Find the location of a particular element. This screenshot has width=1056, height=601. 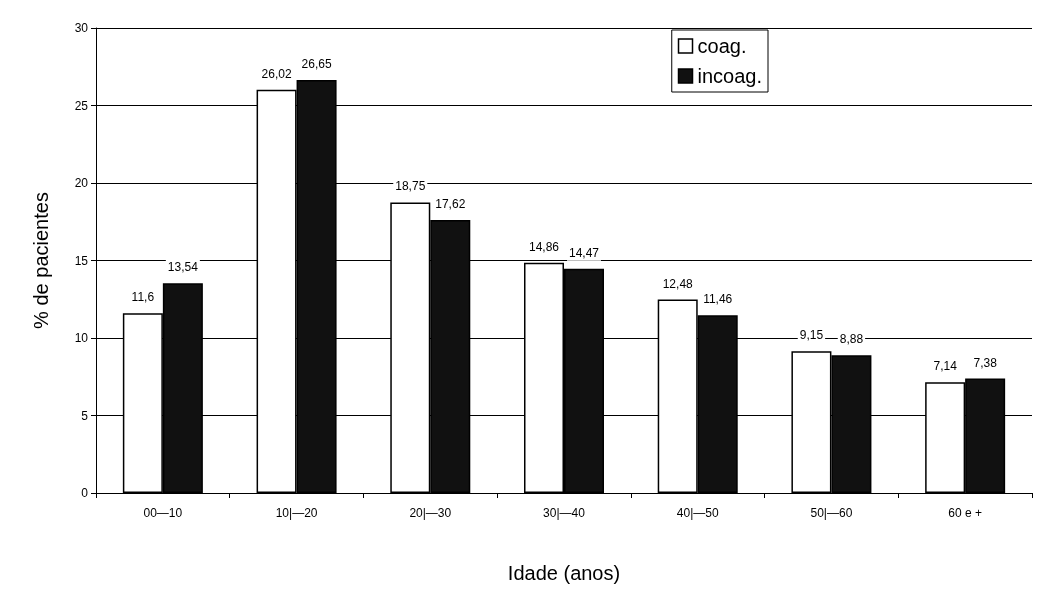

x-tick-label: 30|—40 is located at coordinates (564, 513).